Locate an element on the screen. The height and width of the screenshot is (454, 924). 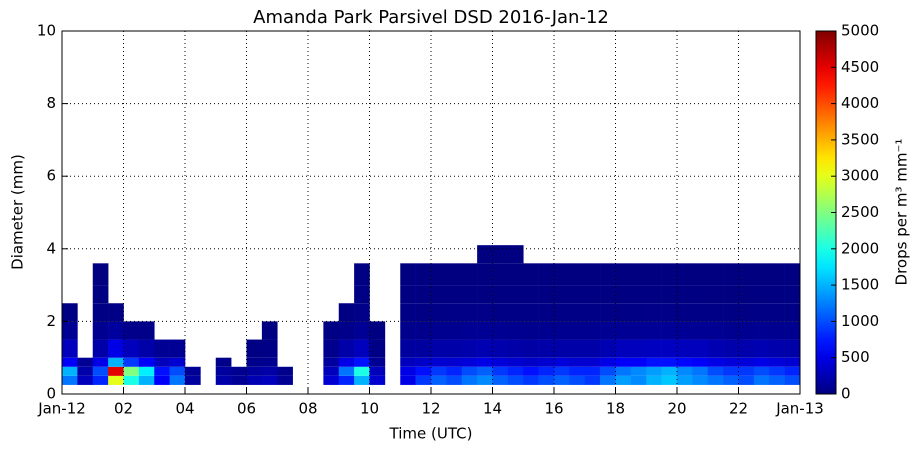
colorbar-tick-label: 4500 is located at coordinates (860, 67).